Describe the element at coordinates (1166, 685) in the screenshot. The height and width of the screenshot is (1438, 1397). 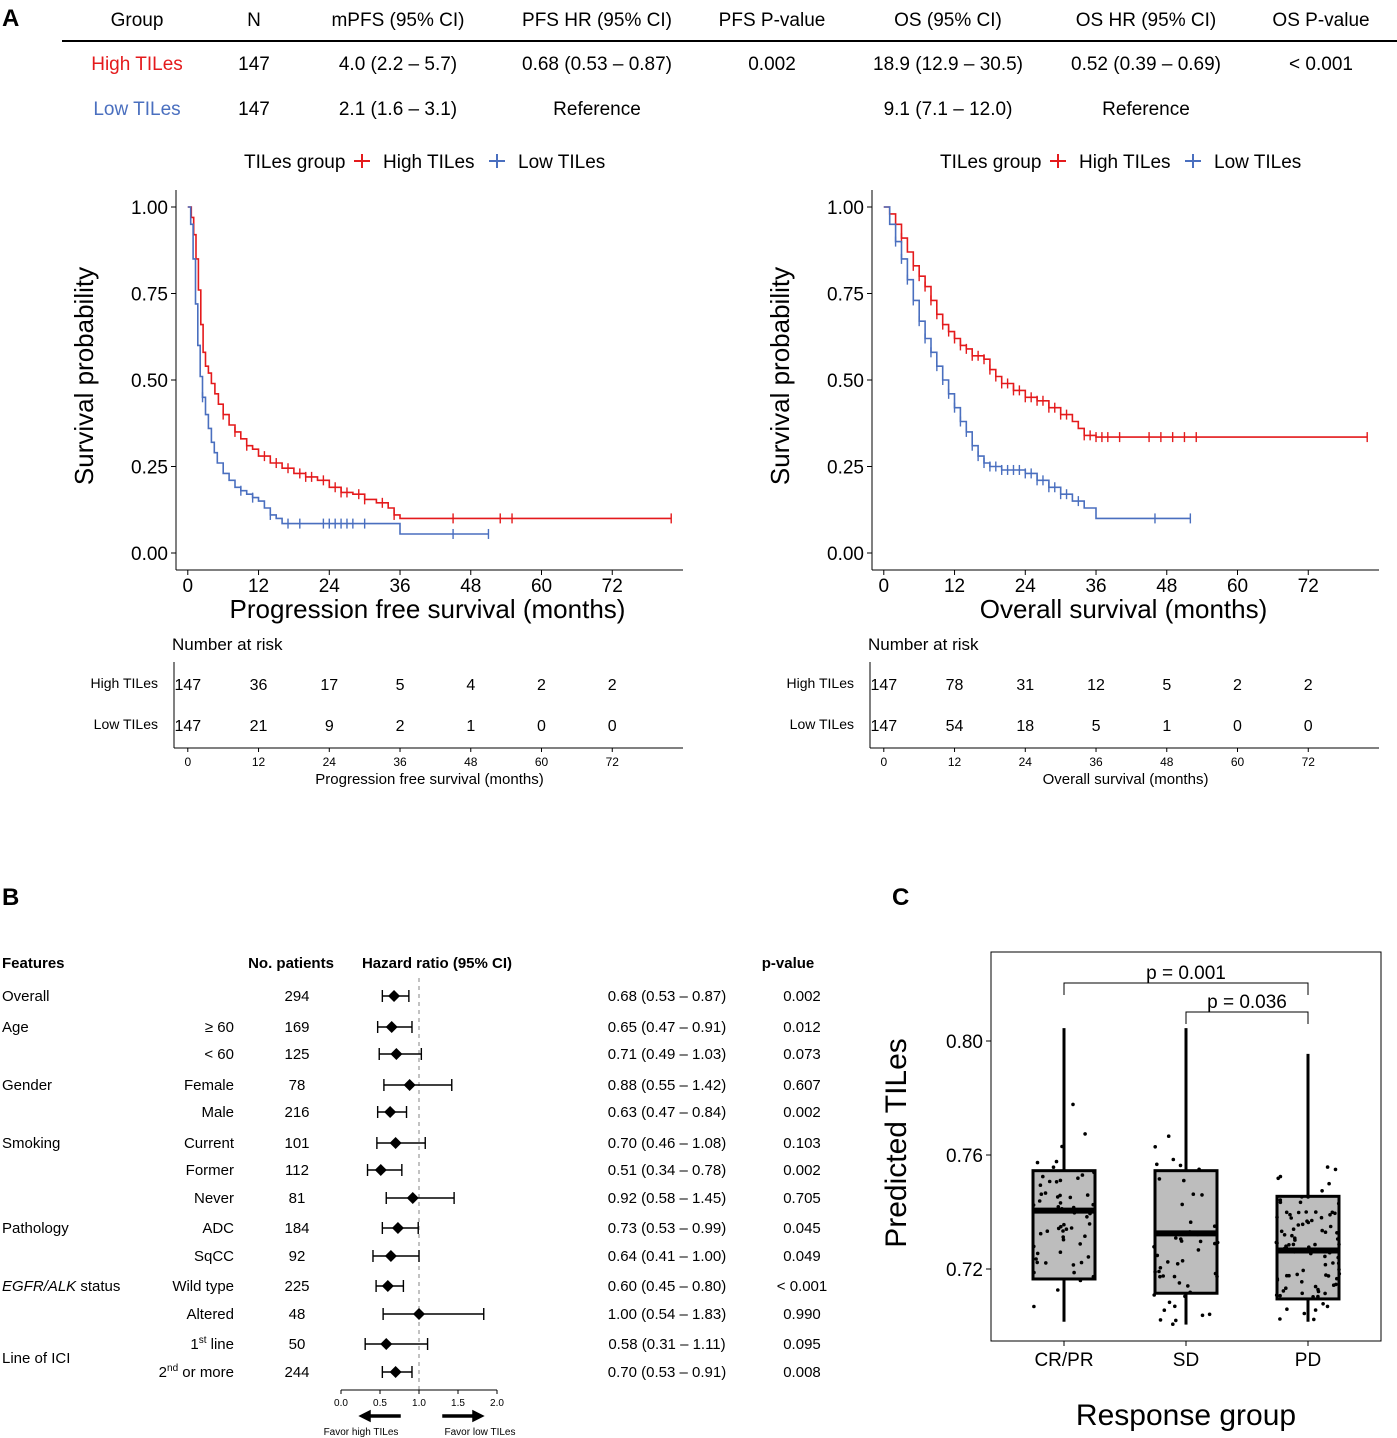
I see `km-os-risk-value-0-4: 5` at that location.